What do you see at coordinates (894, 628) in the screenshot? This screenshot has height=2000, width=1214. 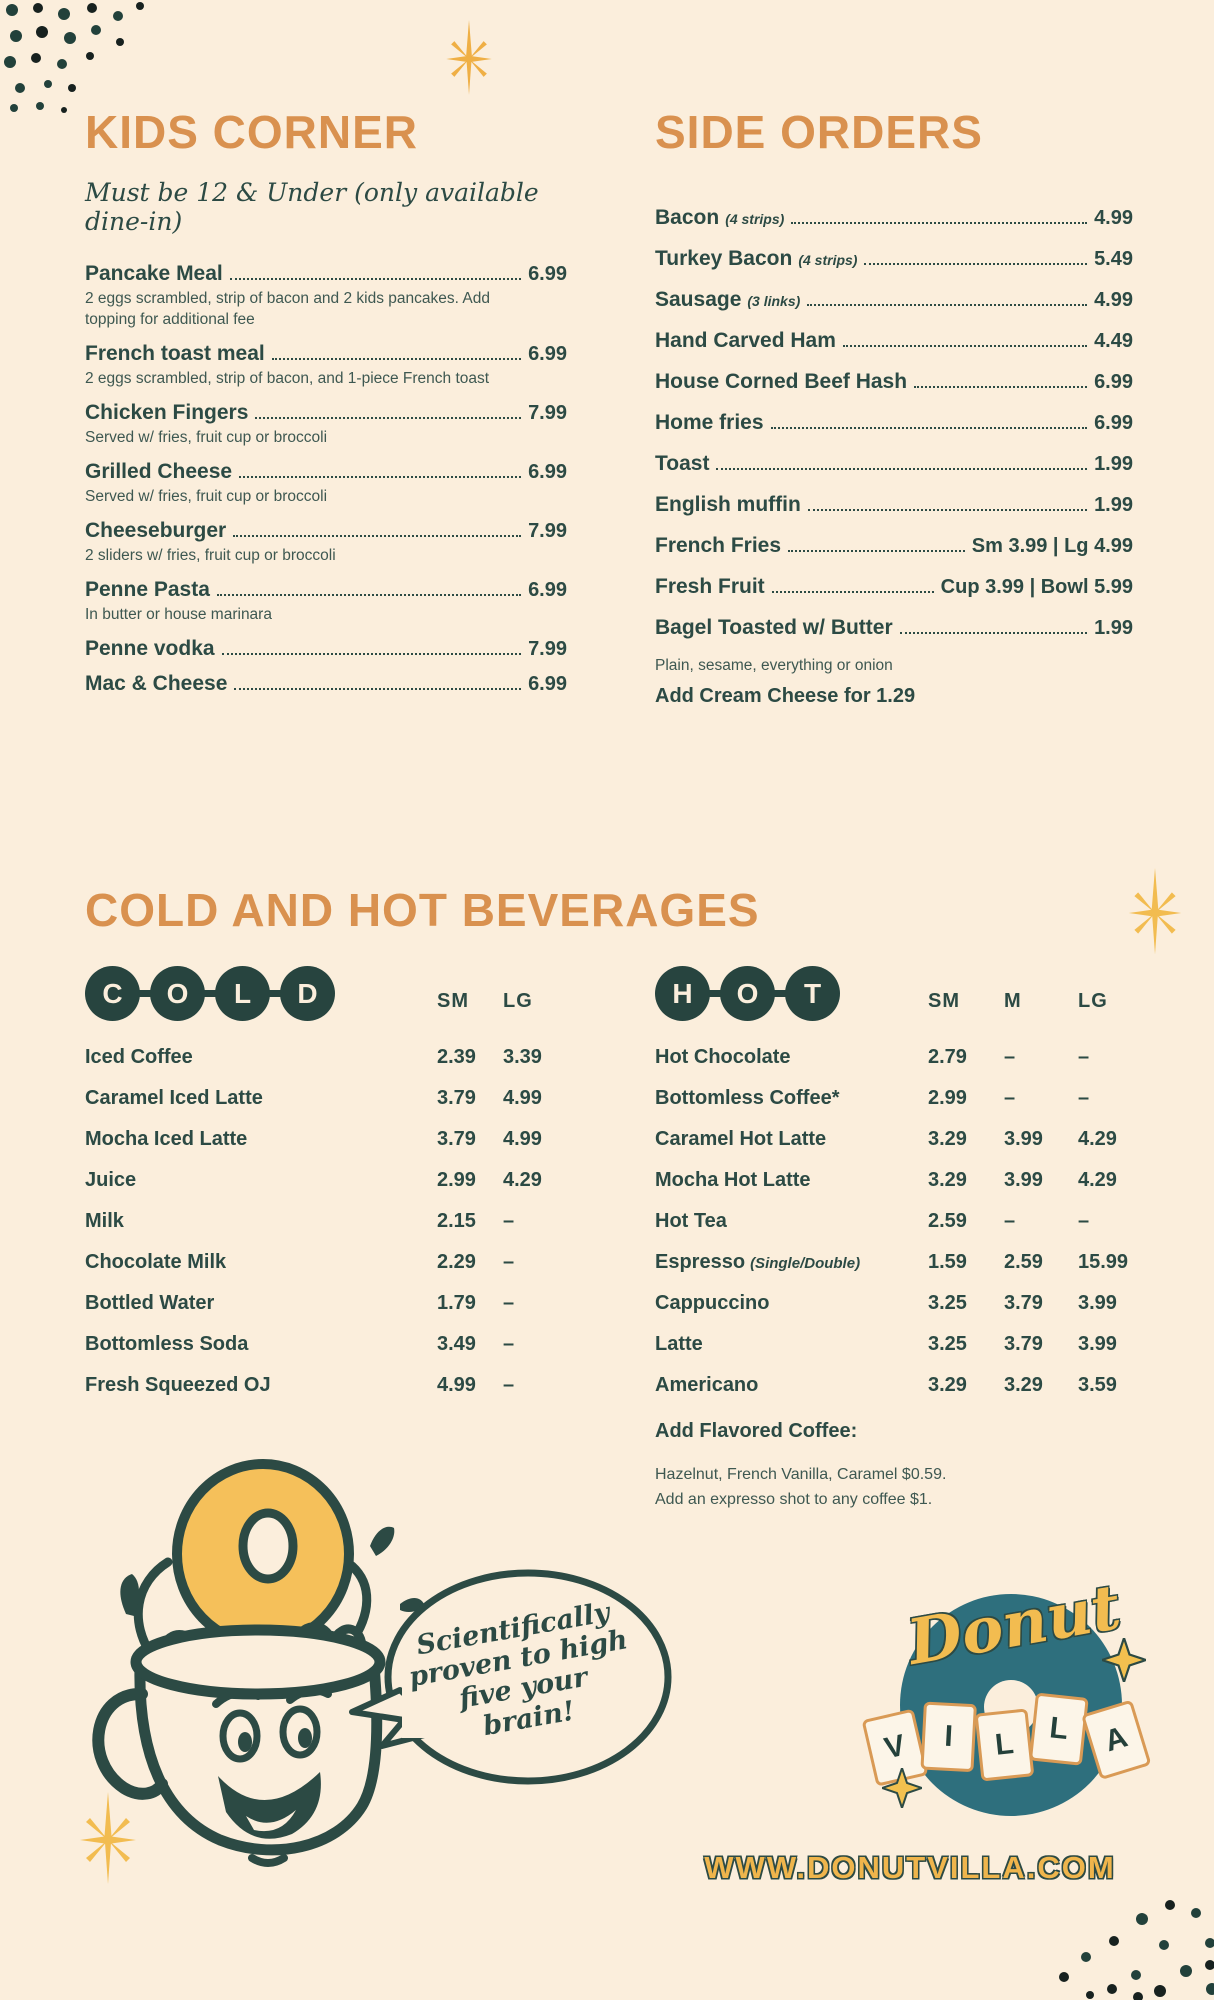 I see `menu-item: Bagel Toasted w/ Butter 1.99` at bounding box center [894, 628].